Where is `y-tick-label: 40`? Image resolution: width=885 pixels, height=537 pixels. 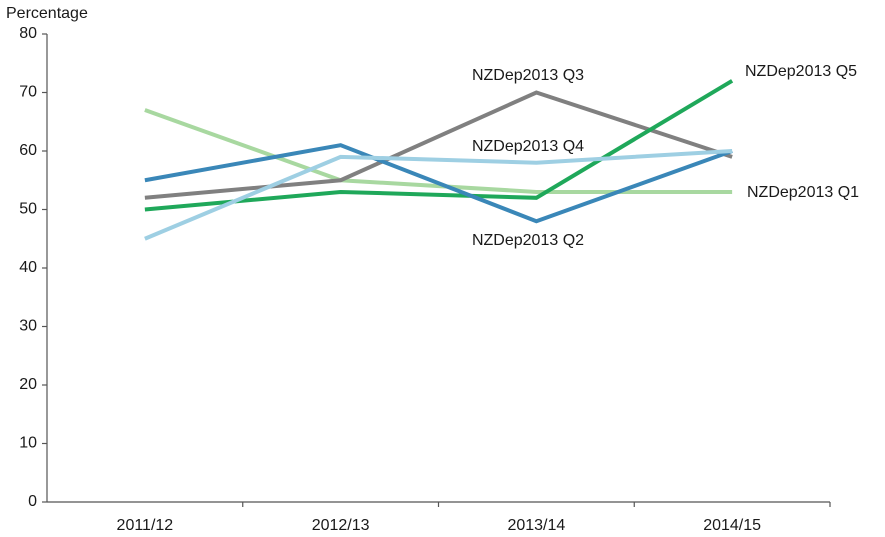
y-tick-label: 40 is located at coordinates (28, 267).